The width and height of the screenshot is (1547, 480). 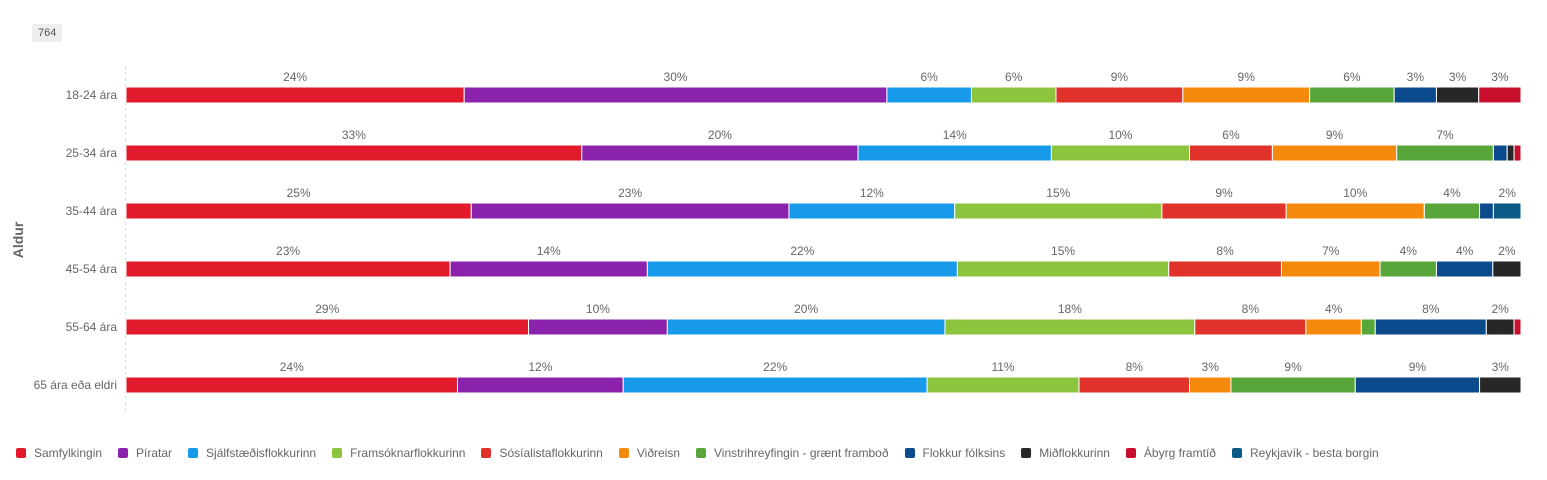 What do you see at coordinates (327, 309) in the screenshot?
I see `data-label: 29%` at bounding box center [327, 309].